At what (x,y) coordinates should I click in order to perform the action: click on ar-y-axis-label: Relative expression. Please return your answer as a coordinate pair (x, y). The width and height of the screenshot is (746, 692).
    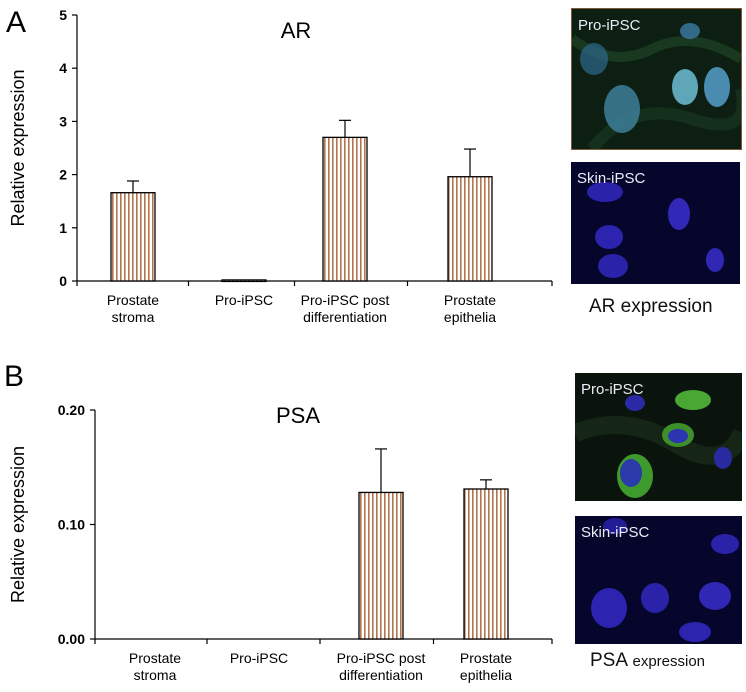
    Looking at the image, I should click on (18, 147).